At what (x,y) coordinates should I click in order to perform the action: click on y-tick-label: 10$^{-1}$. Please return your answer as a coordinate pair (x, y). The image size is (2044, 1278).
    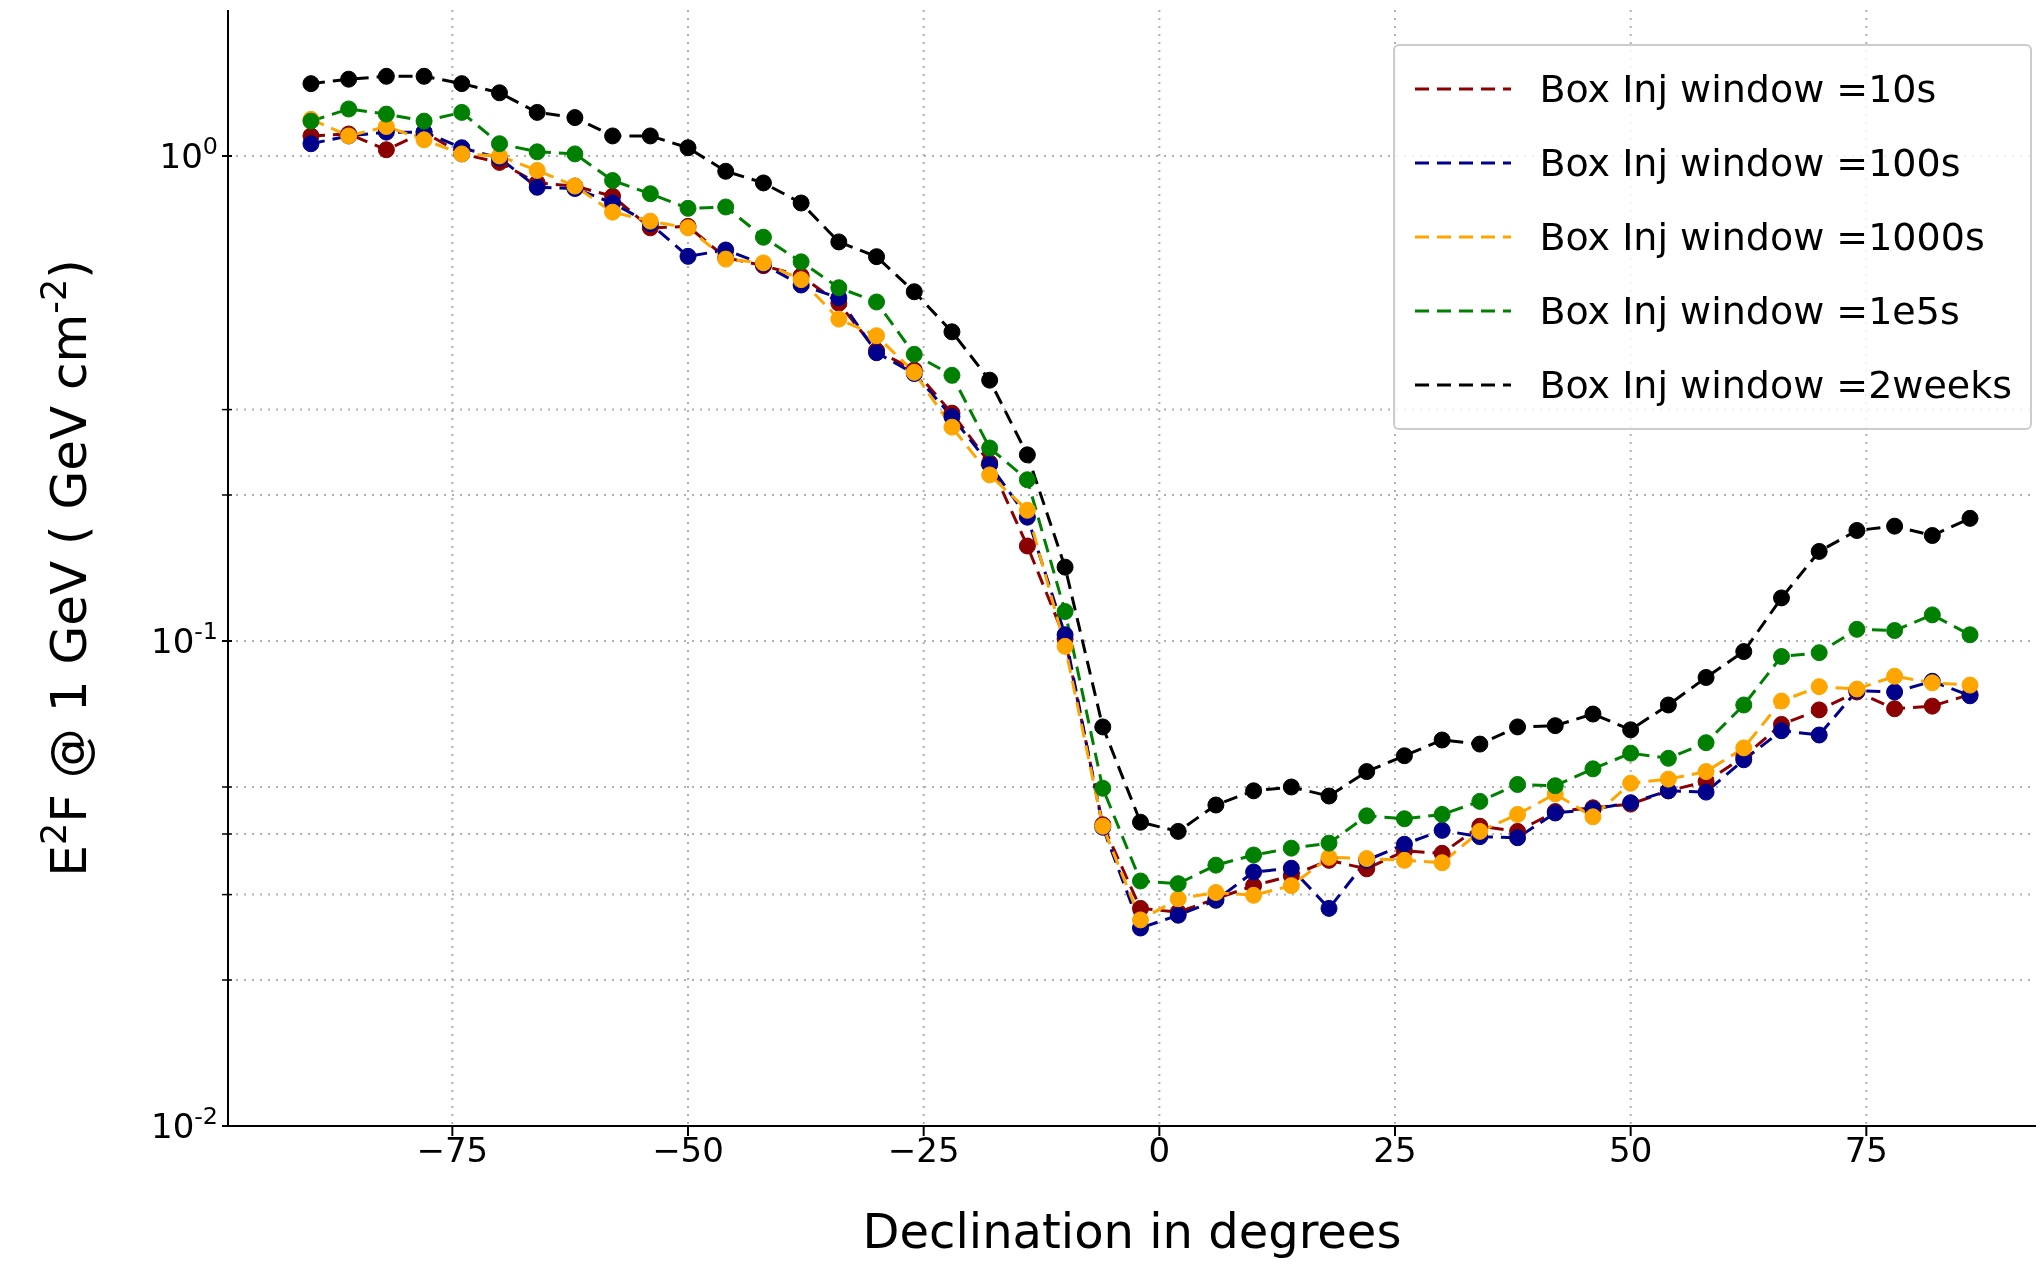
    Looking at the image, I should click on (184, 638).